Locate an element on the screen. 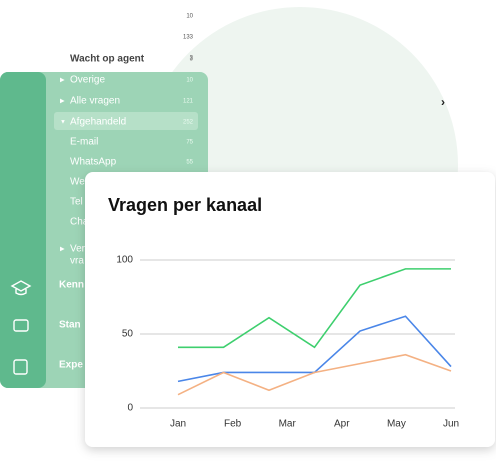 This screenshot has width=496, height=463. nav-section: Stan is located at coordinates (70, 325).